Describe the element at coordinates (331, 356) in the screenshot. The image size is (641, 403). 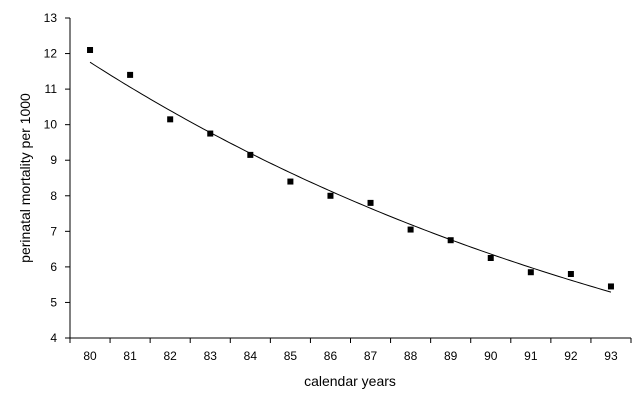
I see `x-tick-label: 86` at that location.